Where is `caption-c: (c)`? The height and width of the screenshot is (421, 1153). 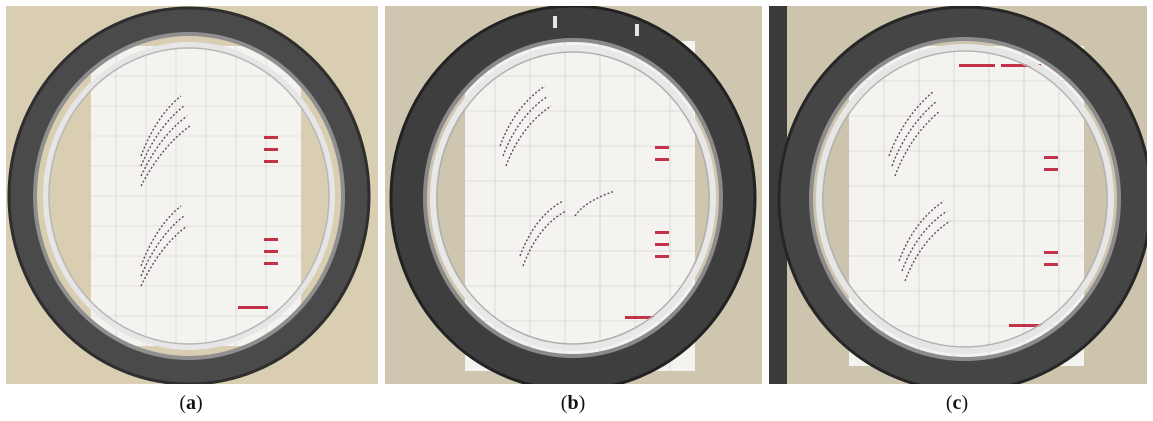 caption-c: (c) is located at coordinates (957, 403).